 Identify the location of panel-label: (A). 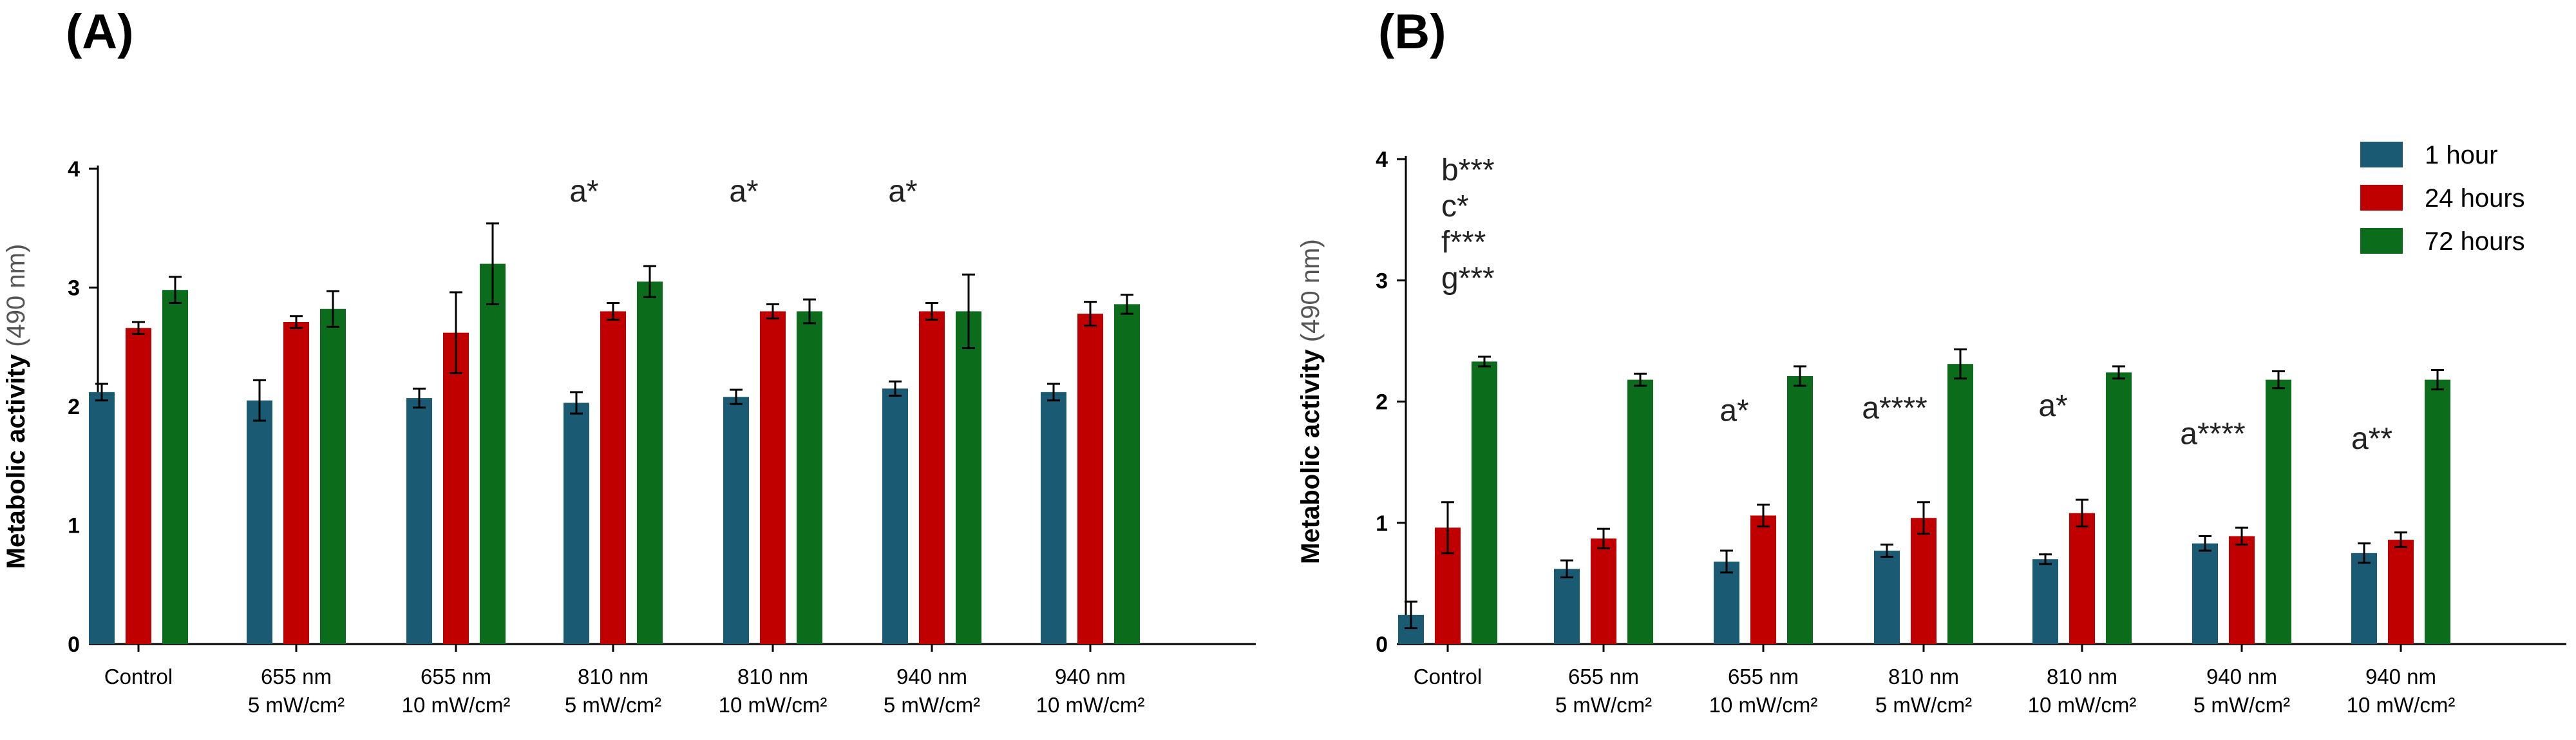
(100, 32).